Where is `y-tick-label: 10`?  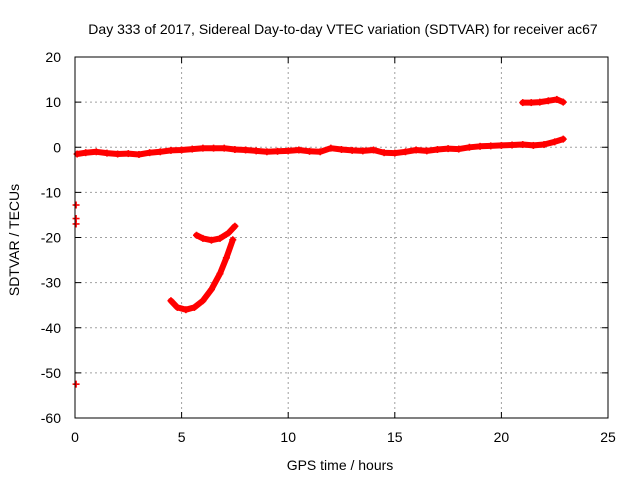 y-tick-label: 10 is located at coordinates (53, 102).